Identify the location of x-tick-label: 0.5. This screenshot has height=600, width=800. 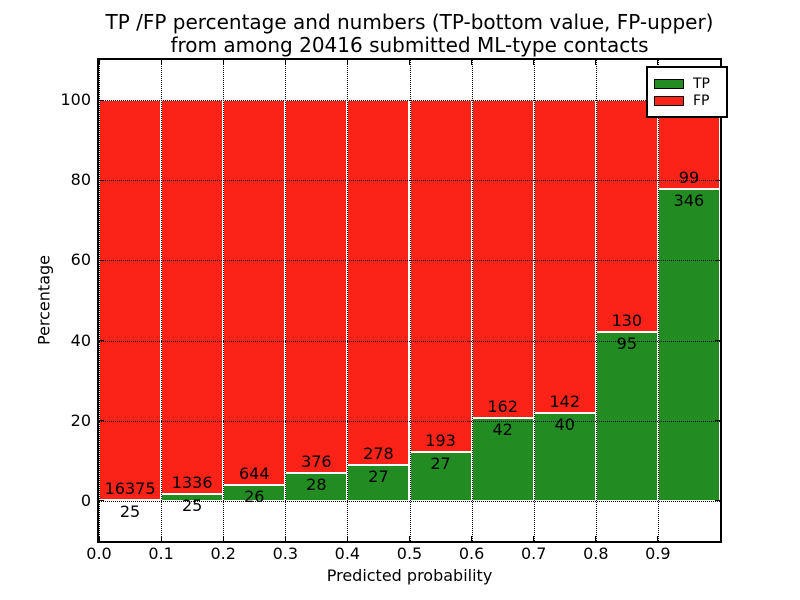
(409, 553).